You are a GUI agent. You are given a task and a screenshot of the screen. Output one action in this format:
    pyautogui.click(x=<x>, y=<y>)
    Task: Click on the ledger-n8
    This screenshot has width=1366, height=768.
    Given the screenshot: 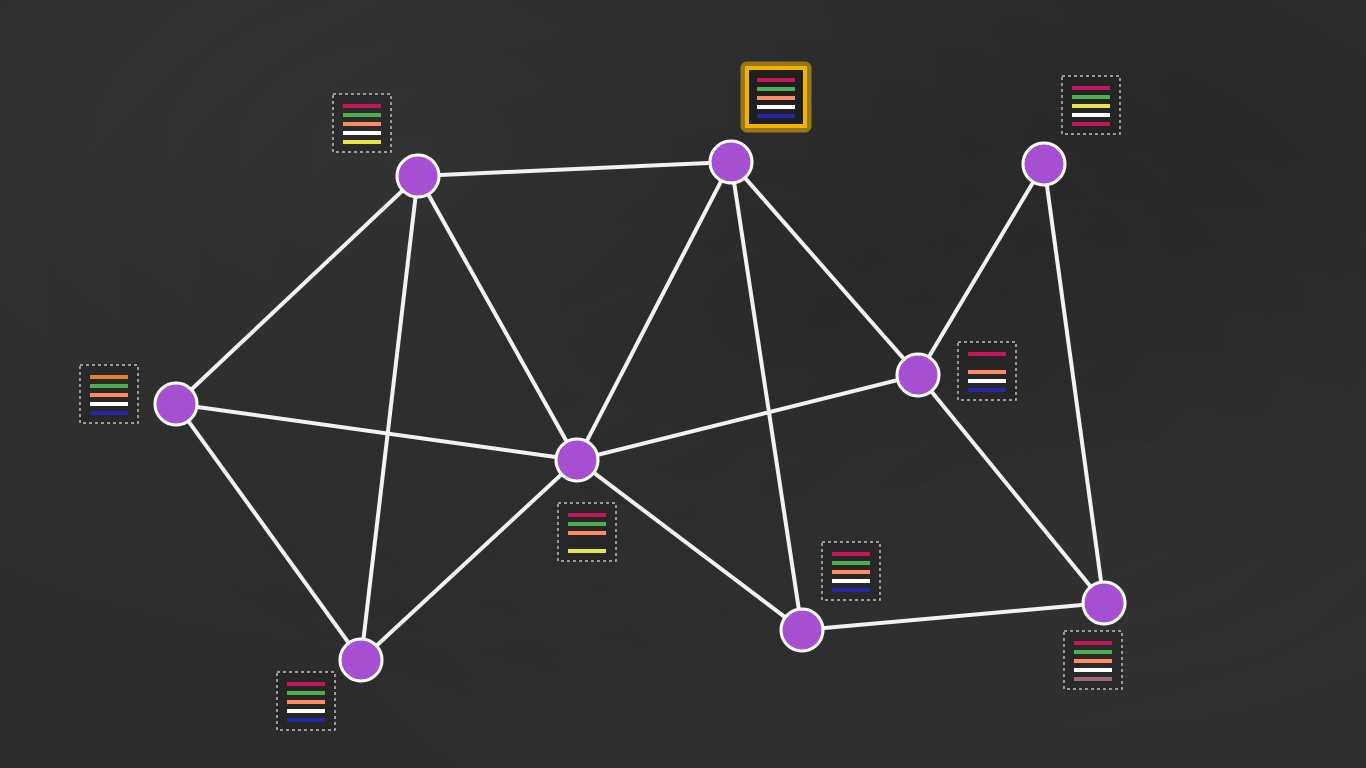 What is the action you would take?
    pyautogui.click(x=306, y=701)
    